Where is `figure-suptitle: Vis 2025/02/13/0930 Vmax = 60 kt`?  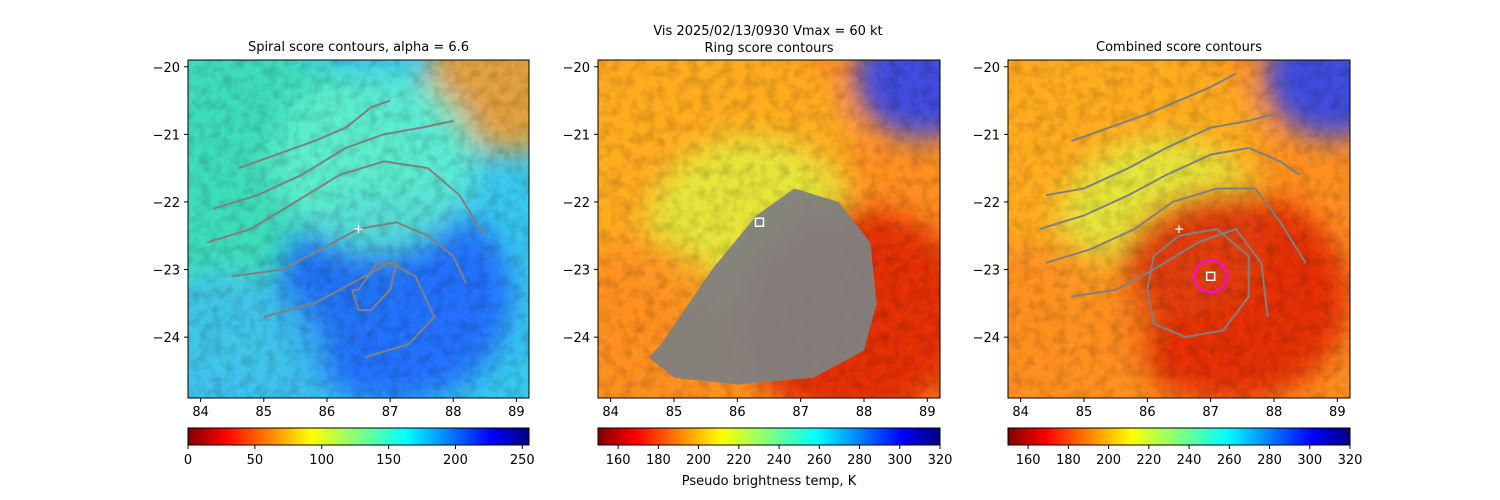 figure-suptitle: Vis 2025/02/13/0930 Vmax = 60 kt is located at coordinates (767, 31).